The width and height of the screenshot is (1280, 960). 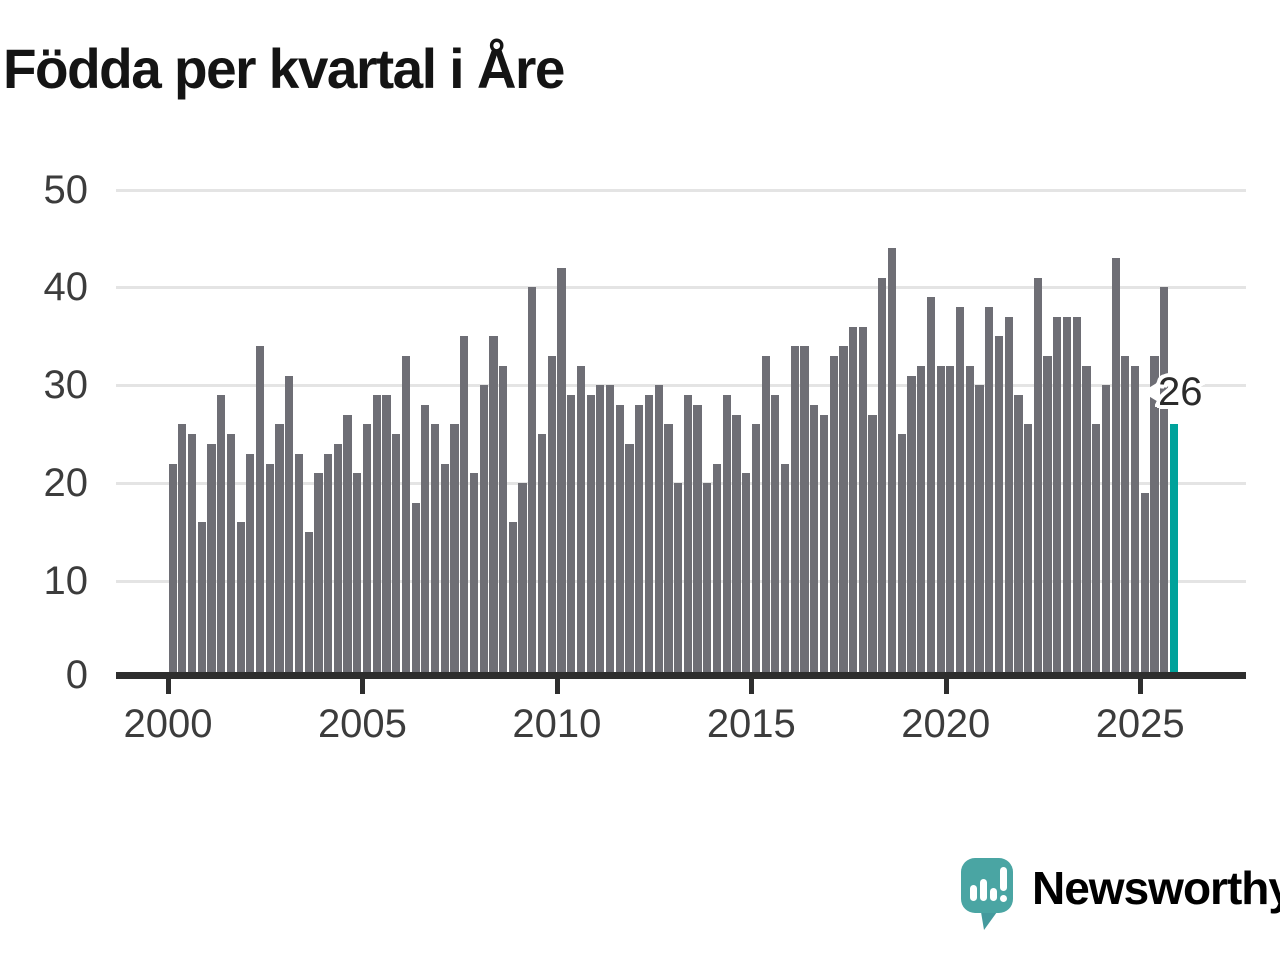 I want to click on bar-2021Q1, so click(x=989, y=492).